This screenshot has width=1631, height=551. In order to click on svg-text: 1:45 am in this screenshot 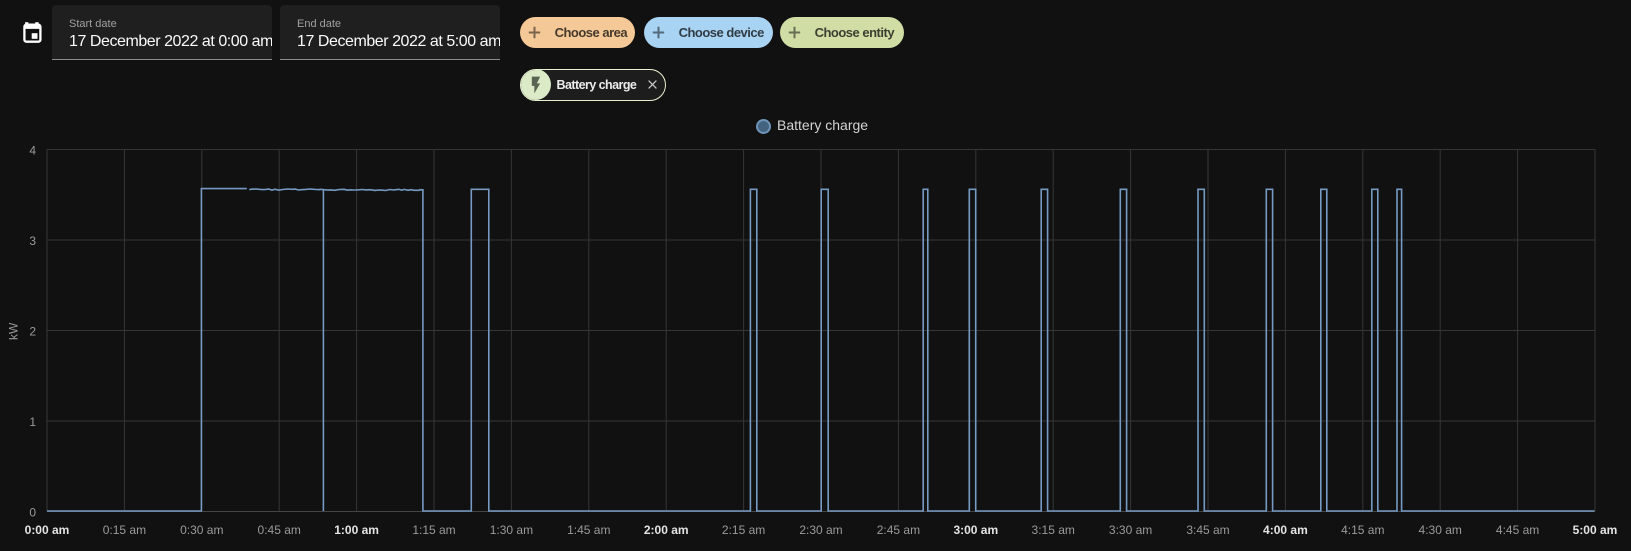, I will do `click(588, 530)`.